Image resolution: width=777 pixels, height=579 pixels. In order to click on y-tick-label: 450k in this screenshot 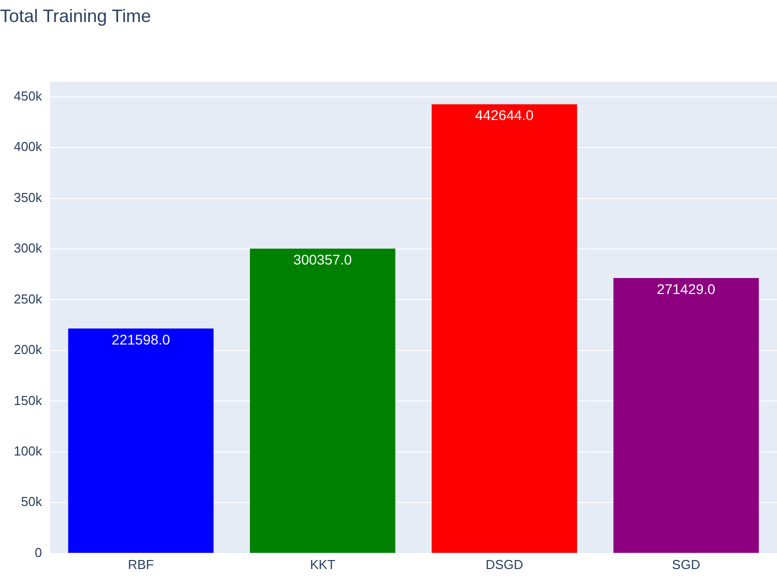, I will do `click(28, 96)`.